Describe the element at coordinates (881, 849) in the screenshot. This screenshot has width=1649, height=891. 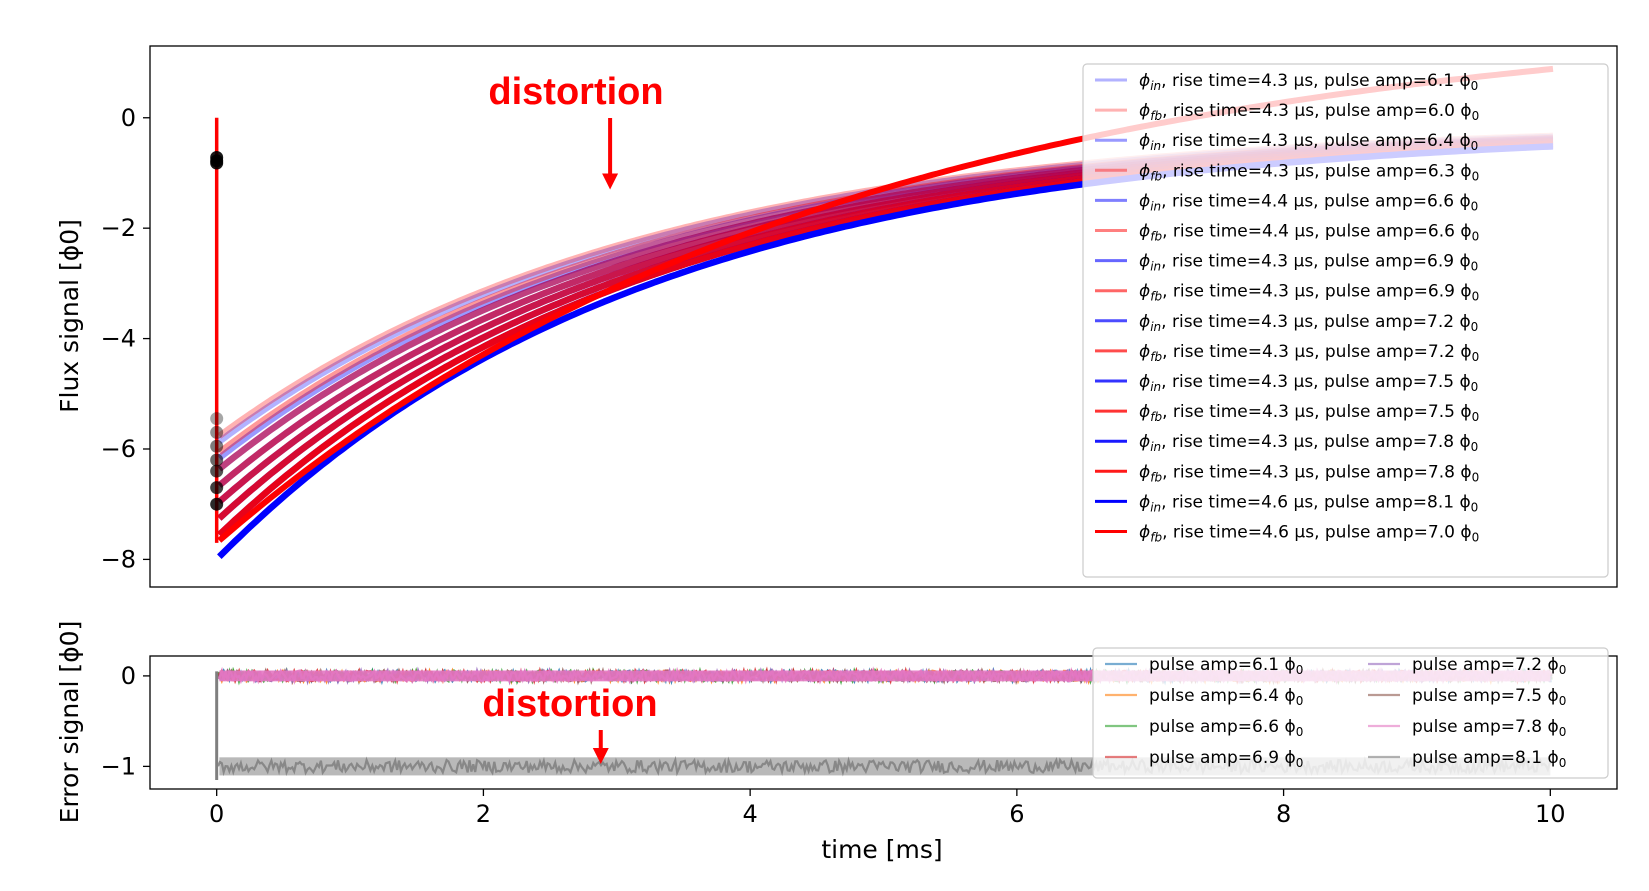
I see `x-axis-label: time [ms]` at that location.